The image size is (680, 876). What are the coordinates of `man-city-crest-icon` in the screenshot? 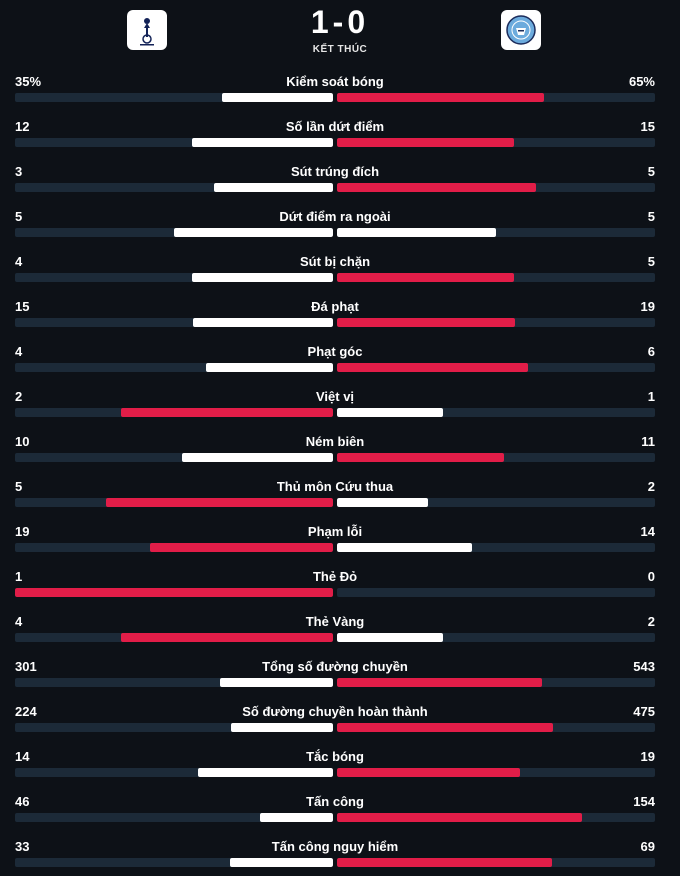 It's located at (521, 30).